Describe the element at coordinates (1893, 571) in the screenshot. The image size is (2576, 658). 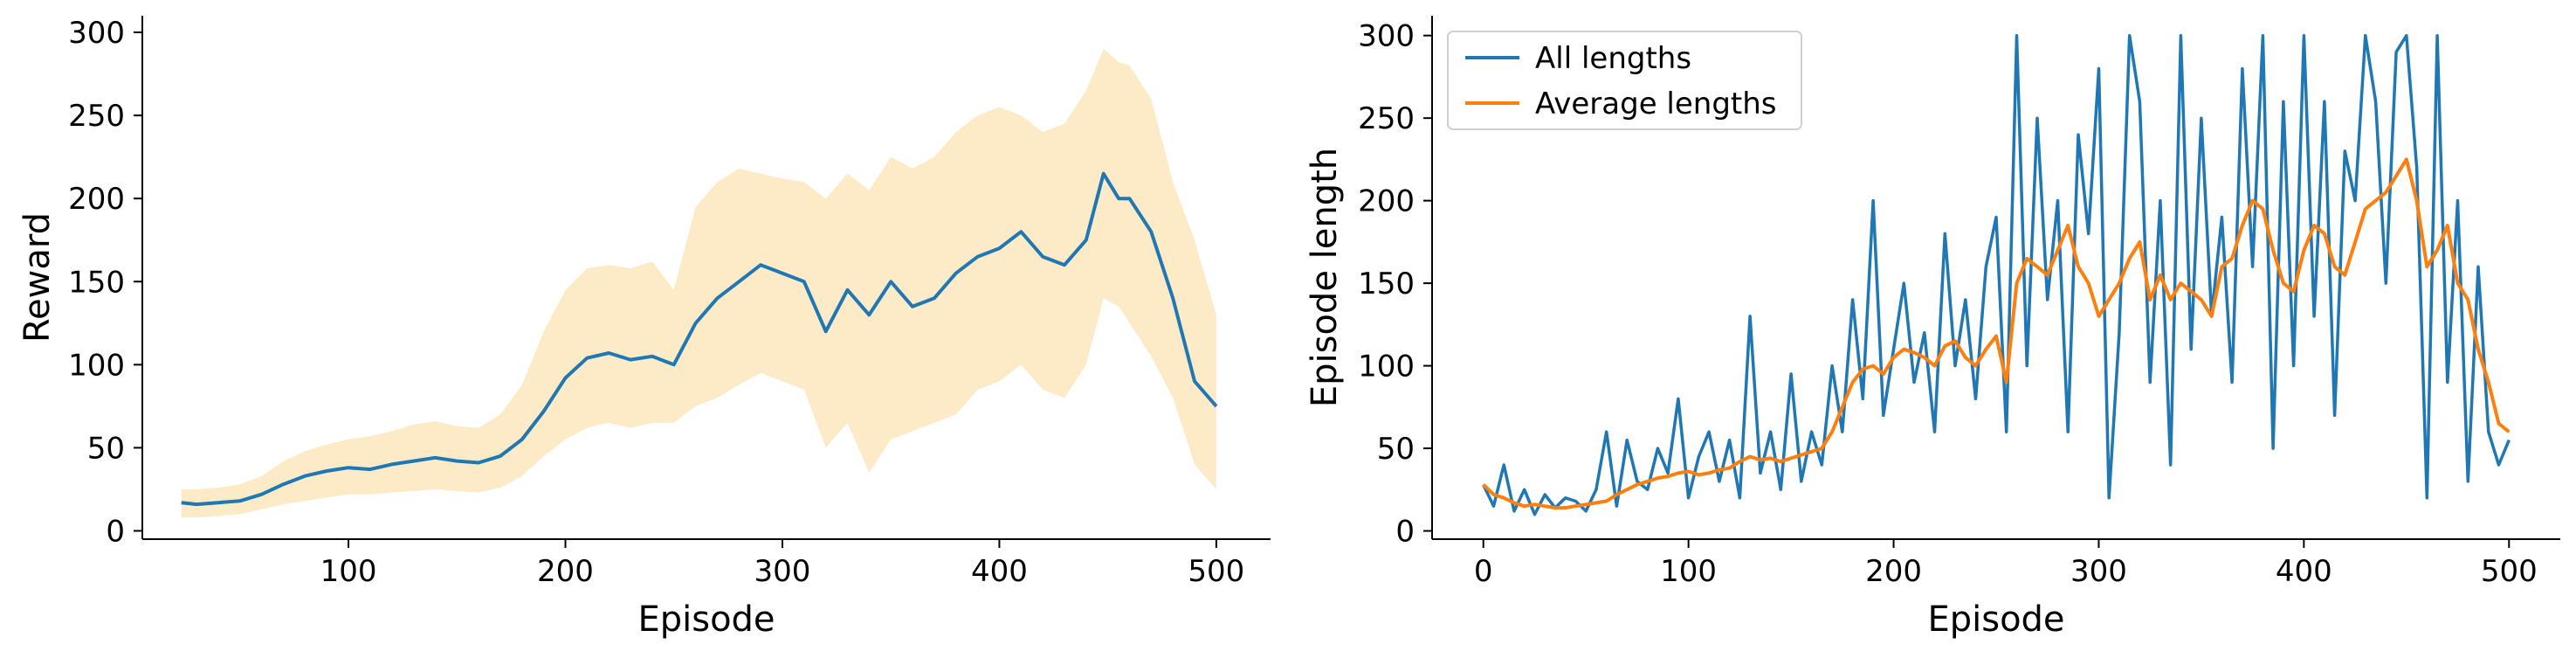
I see `length-x-tick-label: 200` at that location.